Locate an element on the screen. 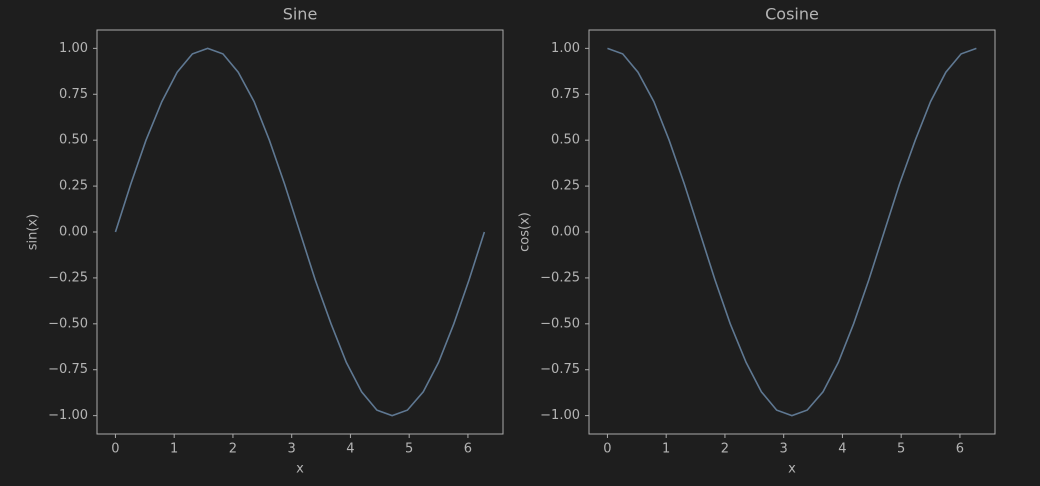 The image size is (1040, 486). y-axis-label: cos(x) is located at coordinates (525, 232).